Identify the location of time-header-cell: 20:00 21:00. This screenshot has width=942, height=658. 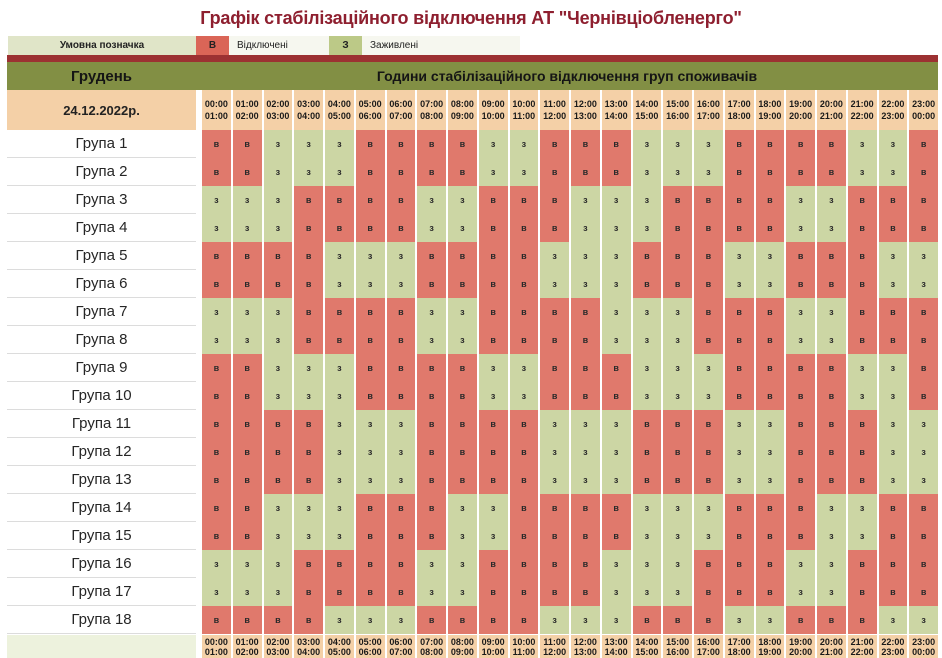
(831, 110).